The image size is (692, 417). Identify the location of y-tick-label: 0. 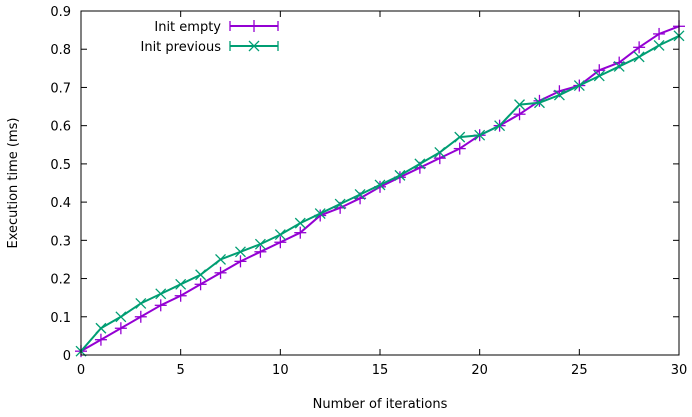
(67, 356).